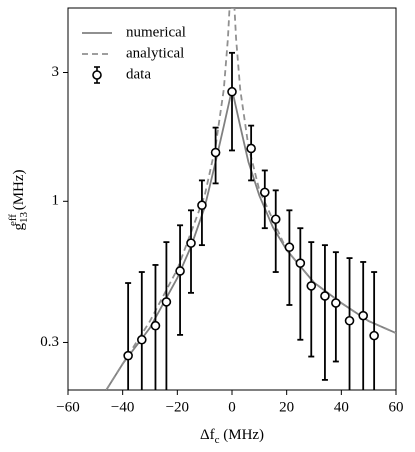  What do you see at coordinates (18, 199) in the screenshot?
I see `y-axis-label: g13eff (MHz)` at bounding box center [18, 199].